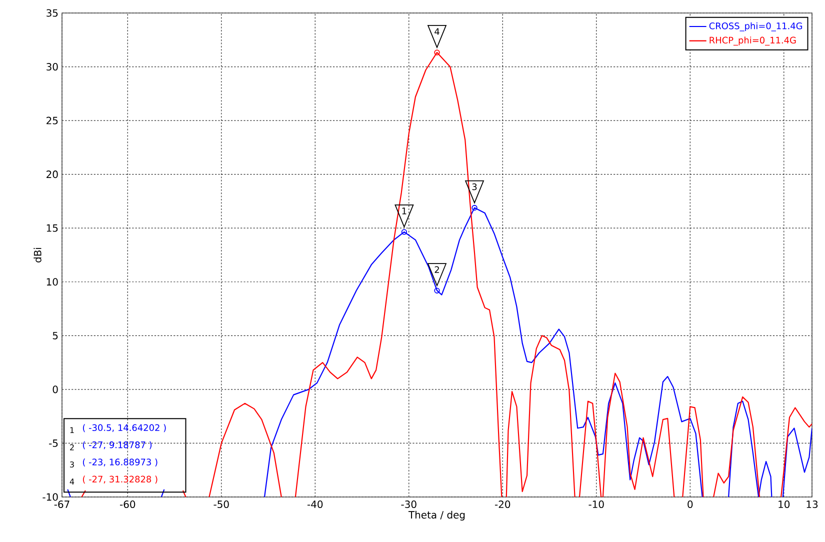 The width and height of the screenshot is (825, 542). I want to click on y-axis-title: dBi, so click(38, 255).